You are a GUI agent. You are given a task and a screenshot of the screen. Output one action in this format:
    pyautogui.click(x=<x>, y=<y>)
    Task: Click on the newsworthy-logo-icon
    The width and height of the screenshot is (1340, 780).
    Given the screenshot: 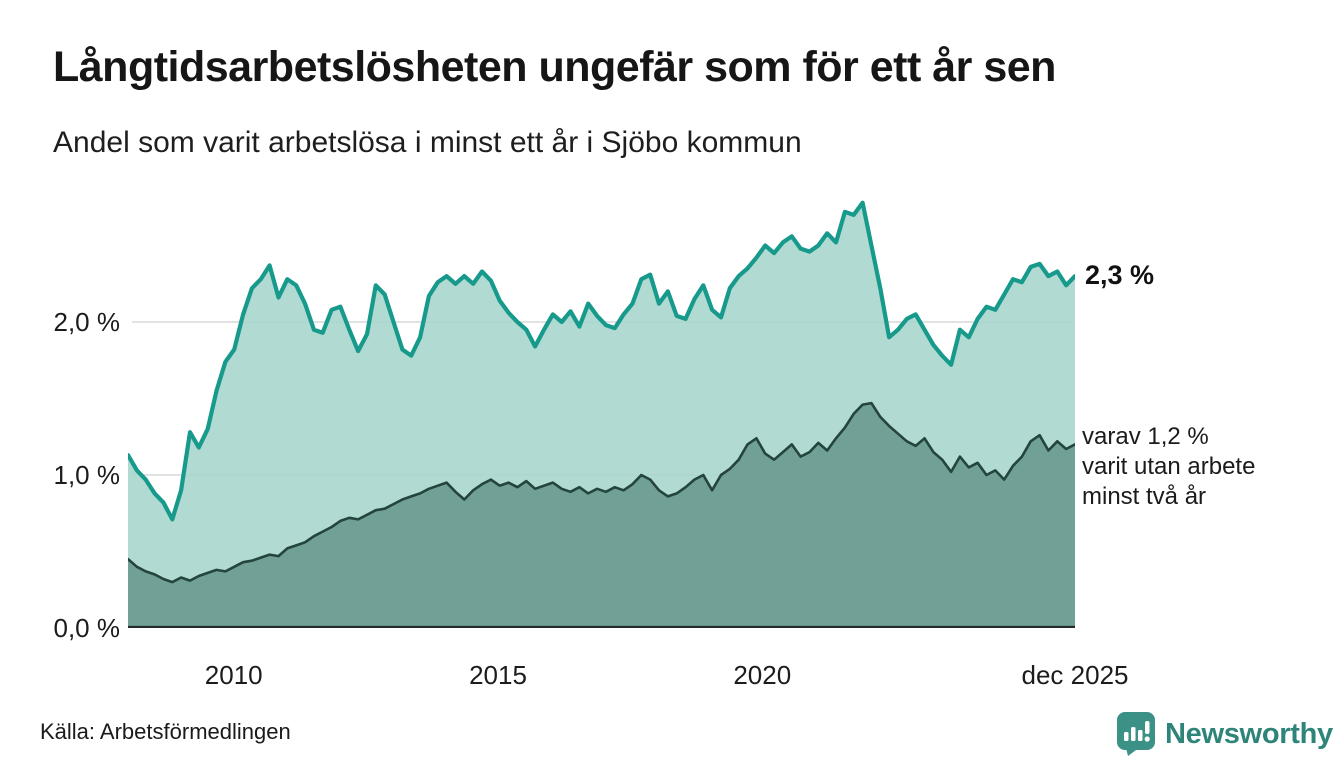 What is the action you would take?
    pyautogui.click(x=1136, y=734)
    